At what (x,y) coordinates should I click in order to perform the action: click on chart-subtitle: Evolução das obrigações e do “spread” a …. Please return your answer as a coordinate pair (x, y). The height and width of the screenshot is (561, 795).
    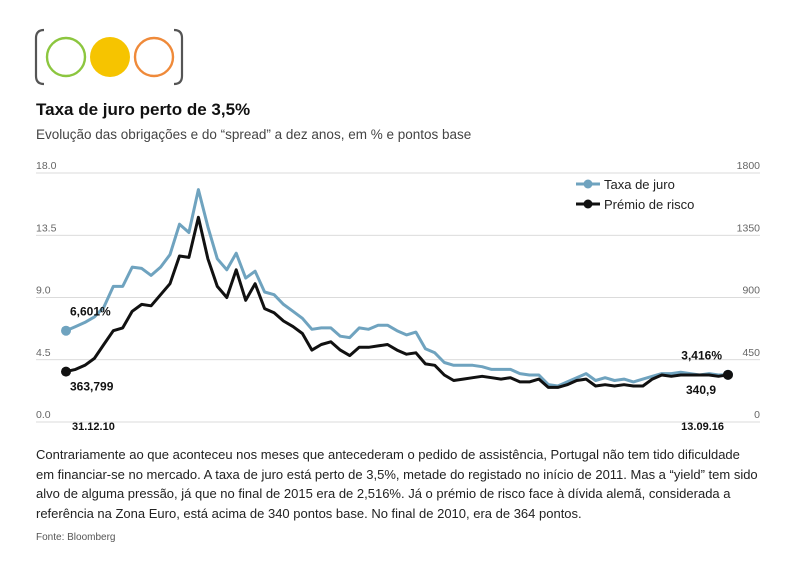
    Looking at the image, I should click on (254, 134).